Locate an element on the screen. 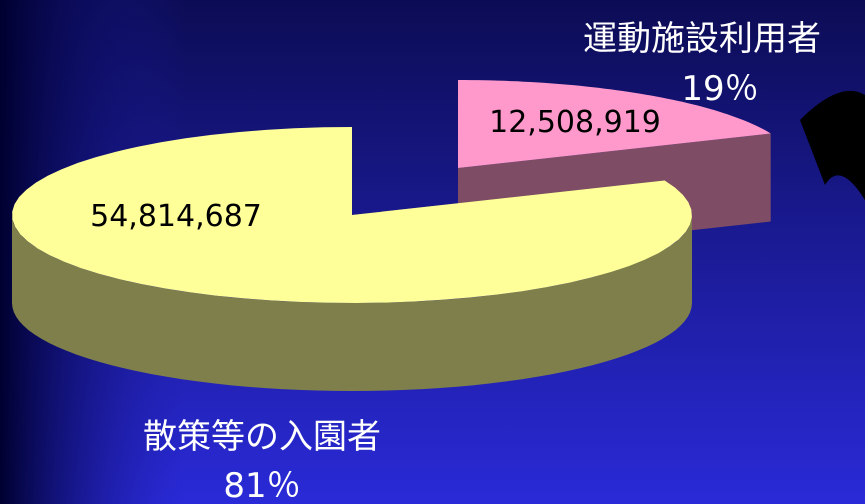 The height and width of the screenshot is (504, 865). category-label: 運動施設利用者 is located at coordinates (702, 39).